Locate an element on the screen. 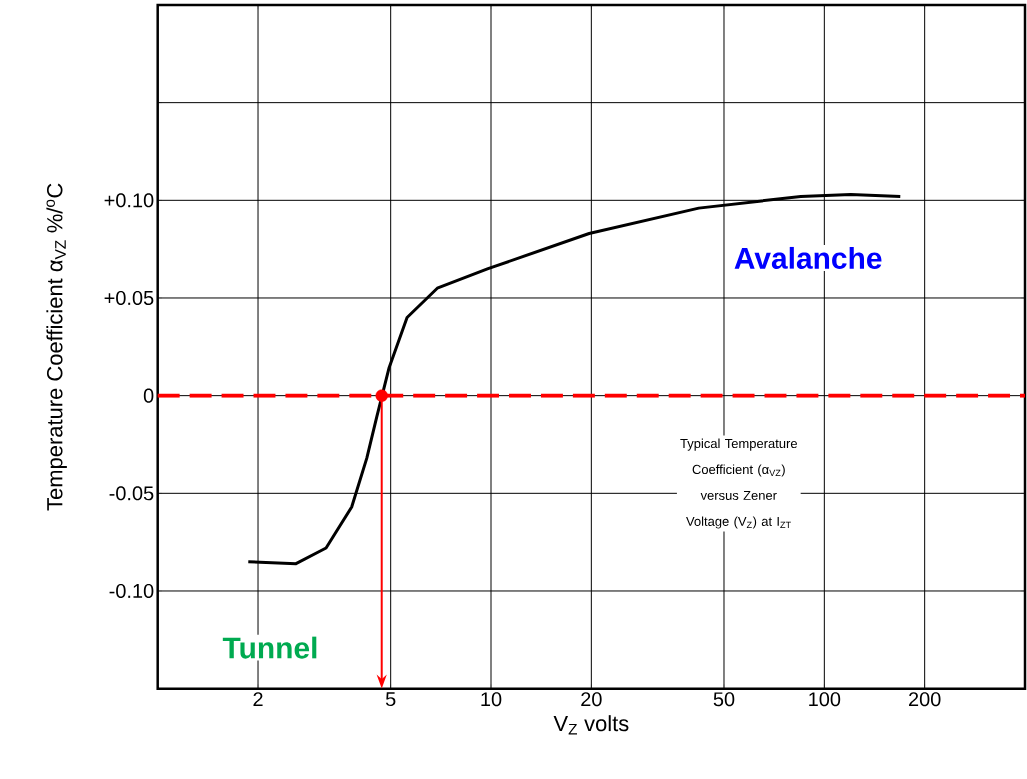 The image size is (1027, 779). x-tick-label: 10 is located at coordinates (491, 699).